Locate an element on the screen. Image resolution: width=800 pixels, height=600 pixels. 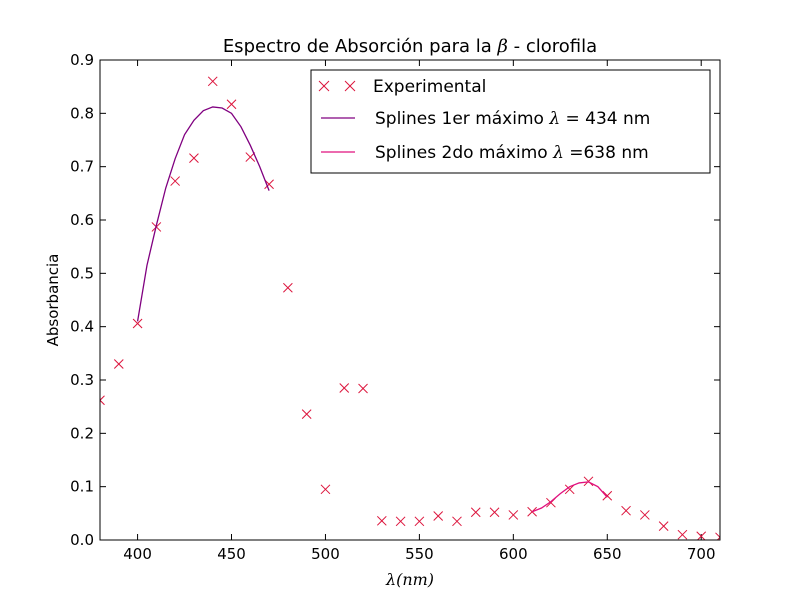
y-tick-label: 0.3 is located at coordinates (82, 380).